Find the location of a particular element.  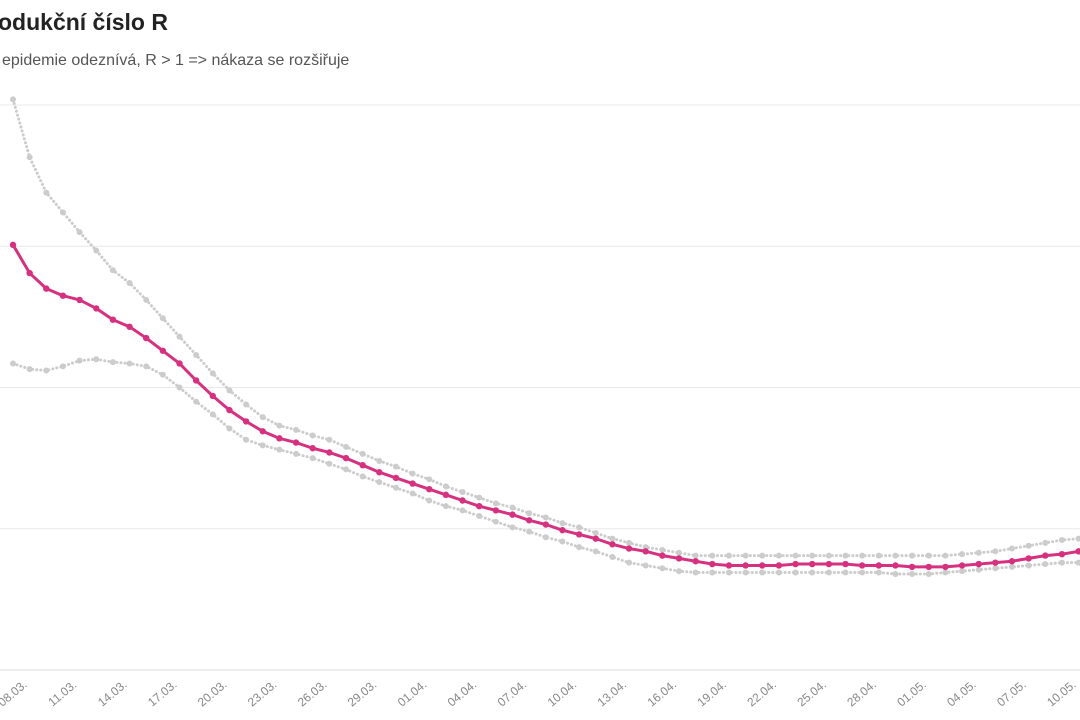

x-tick-label: 23.03. is located at coordinates (262, 693).